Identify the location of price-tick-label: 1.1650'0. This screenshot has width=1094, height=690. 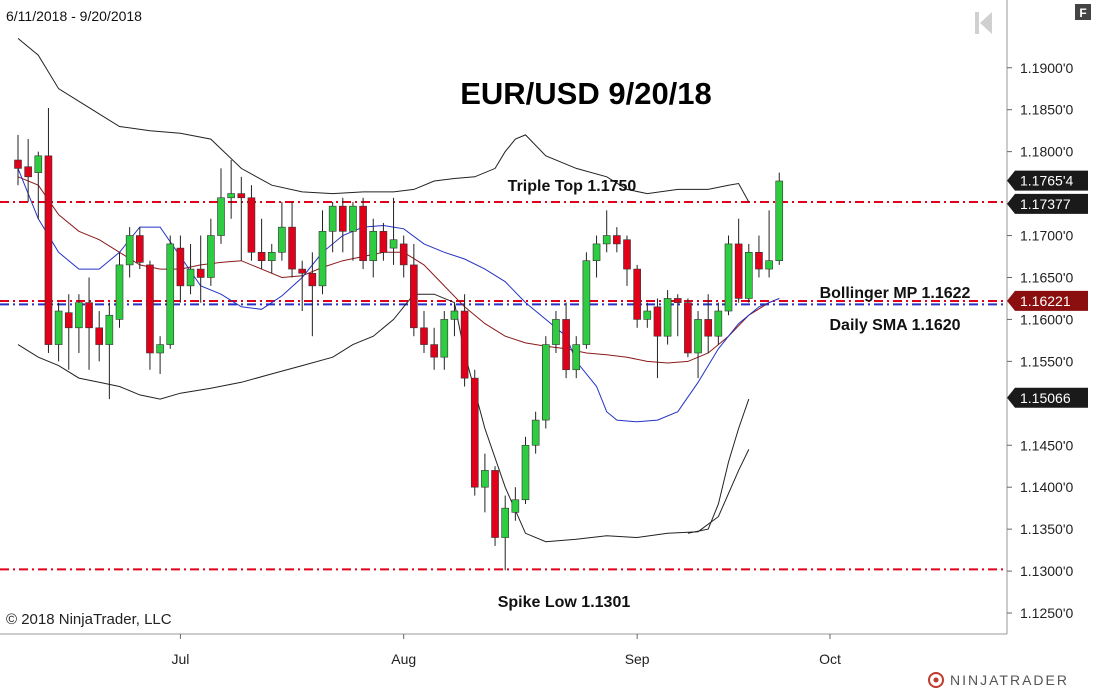
(1046, 277).